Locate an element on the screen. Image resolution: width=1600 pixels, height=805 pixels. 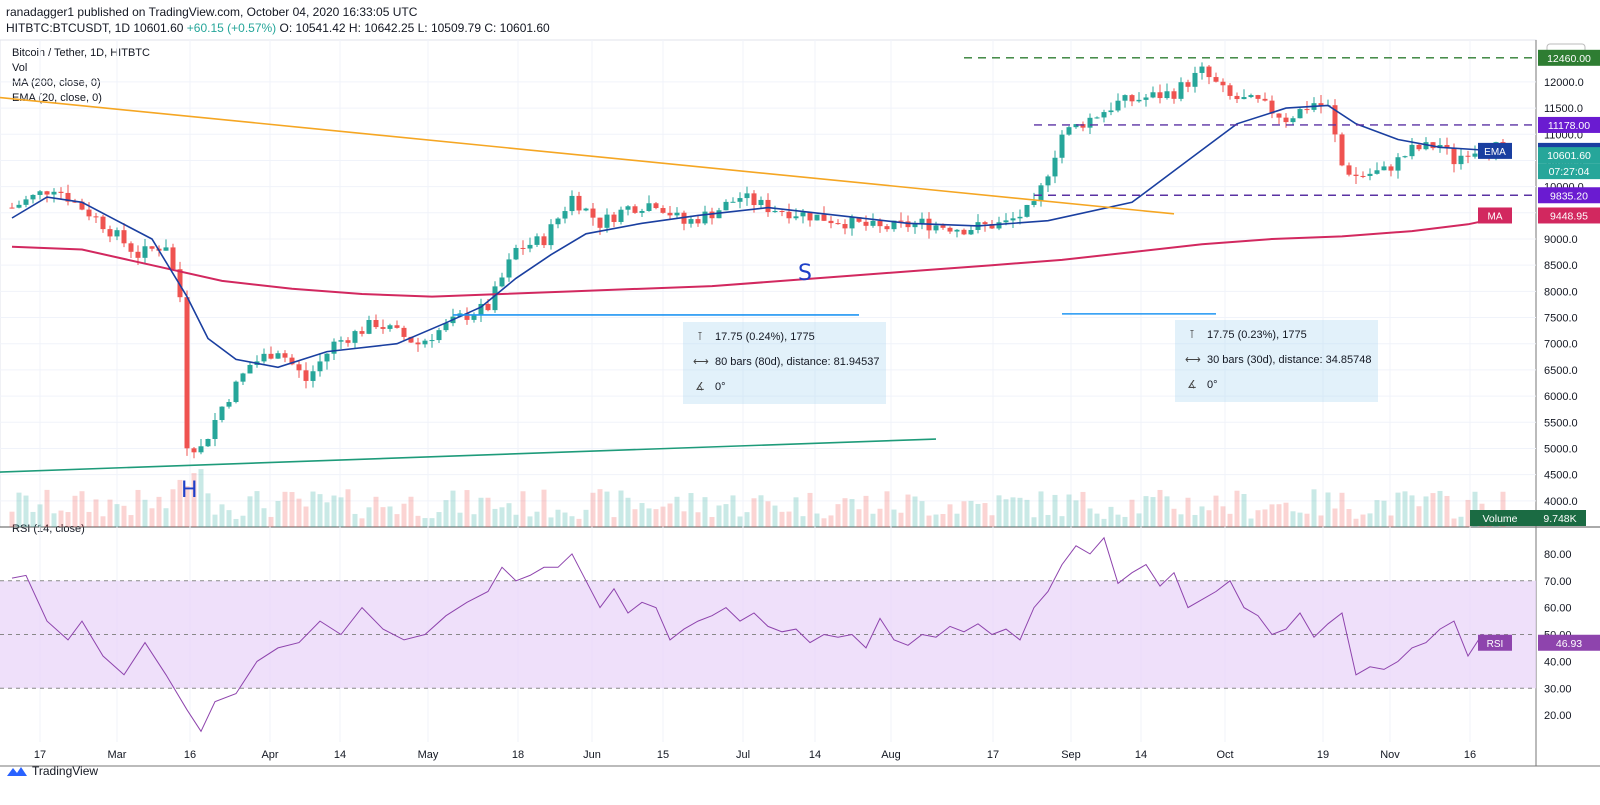
time-tick-label: 15 is located at coordinates (663, 755).